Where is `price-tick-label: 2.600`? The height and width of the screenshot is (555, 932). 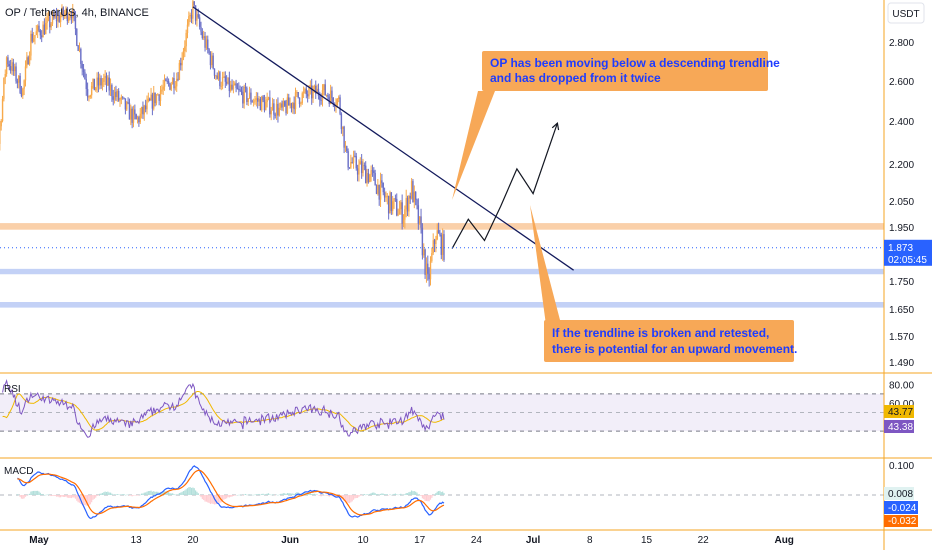 price-tick-label: 2.600 is located at coordinates (901, 82).